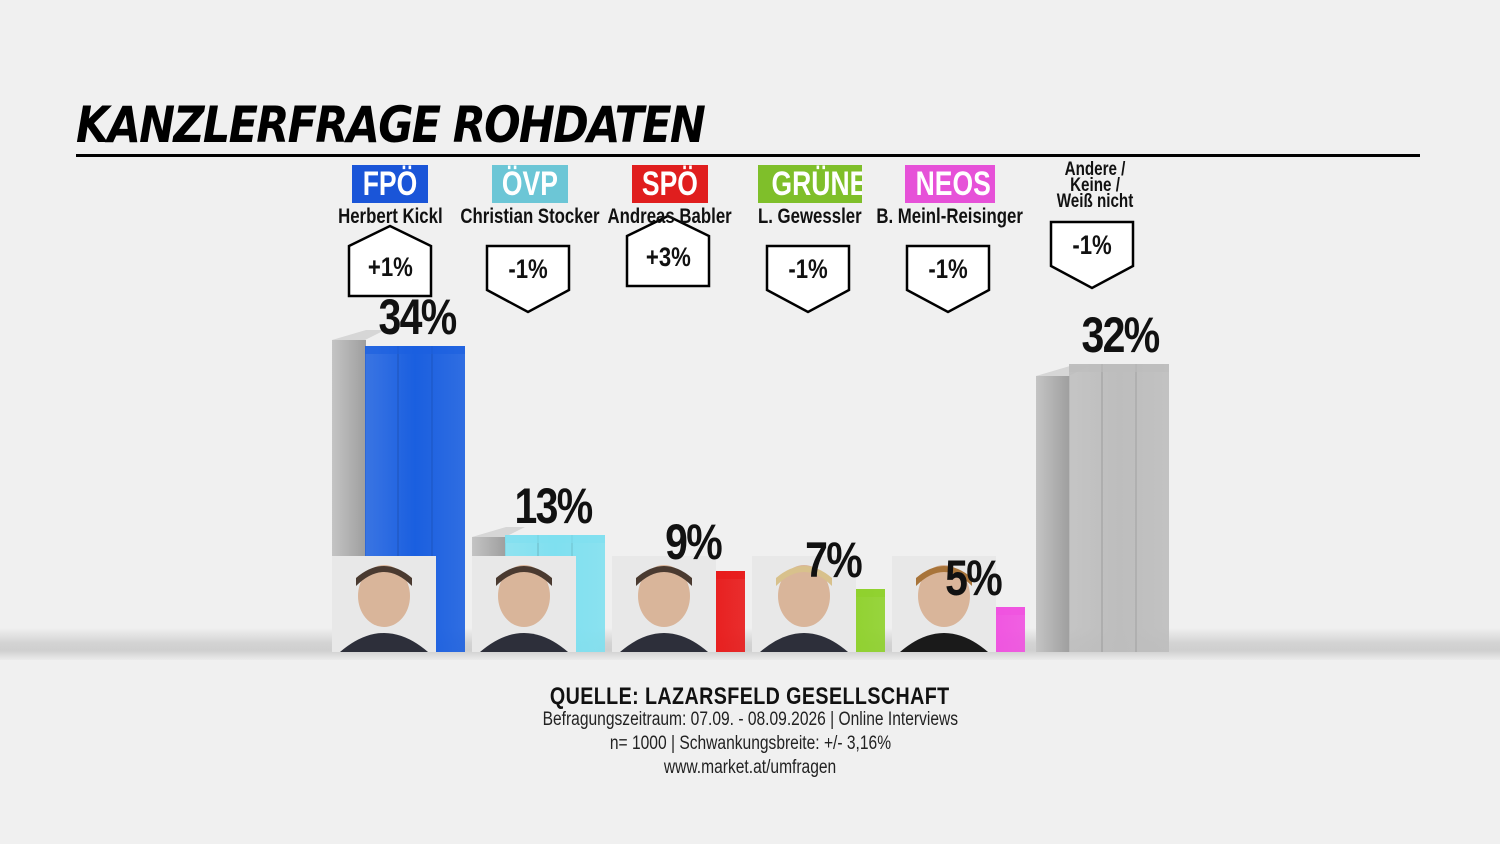 This screenshot has height=844, width=1500. Describe the element at coordinates (950, 184) in the screenshot. I see `party-label: NEOS` at that location.